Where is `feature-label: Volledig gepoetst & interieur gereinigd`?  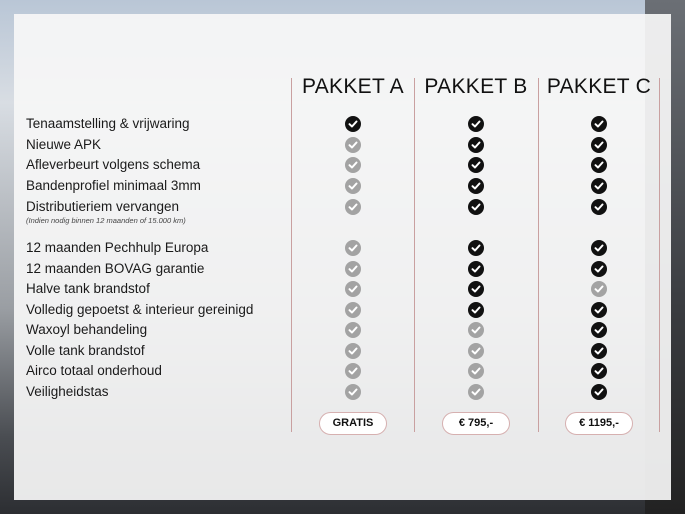
feature-label: Volledig gepoetst & interieur gereinigd is located at coordinates (140, 309).